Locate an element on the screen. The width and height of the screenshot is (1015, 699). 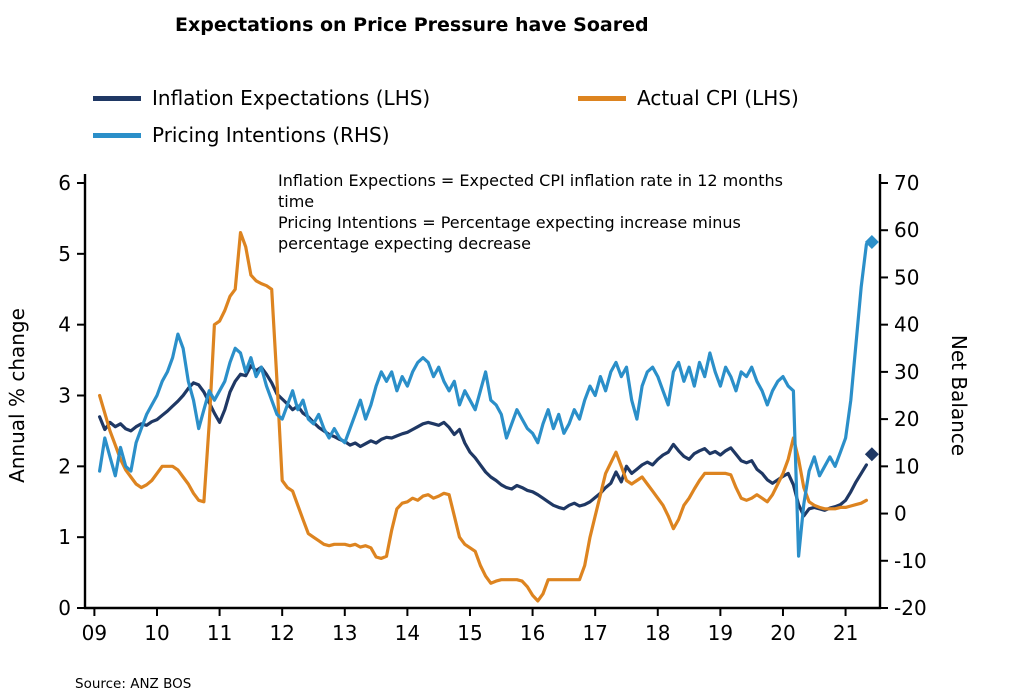
svg-text: 50 is located at coordinates (906, 277).